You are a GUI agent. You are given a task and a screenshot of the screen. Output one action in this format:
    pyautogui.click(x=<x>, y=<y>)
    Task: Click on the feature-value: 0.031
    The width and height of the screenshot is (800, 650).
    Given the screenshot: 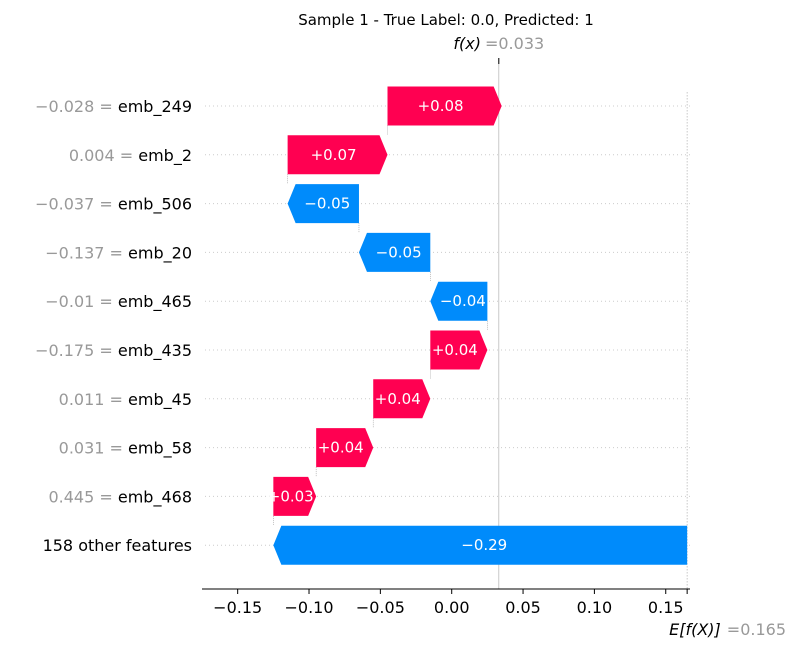 What is the action you would take?
    pyautogui.click(x=82, y=448)
    